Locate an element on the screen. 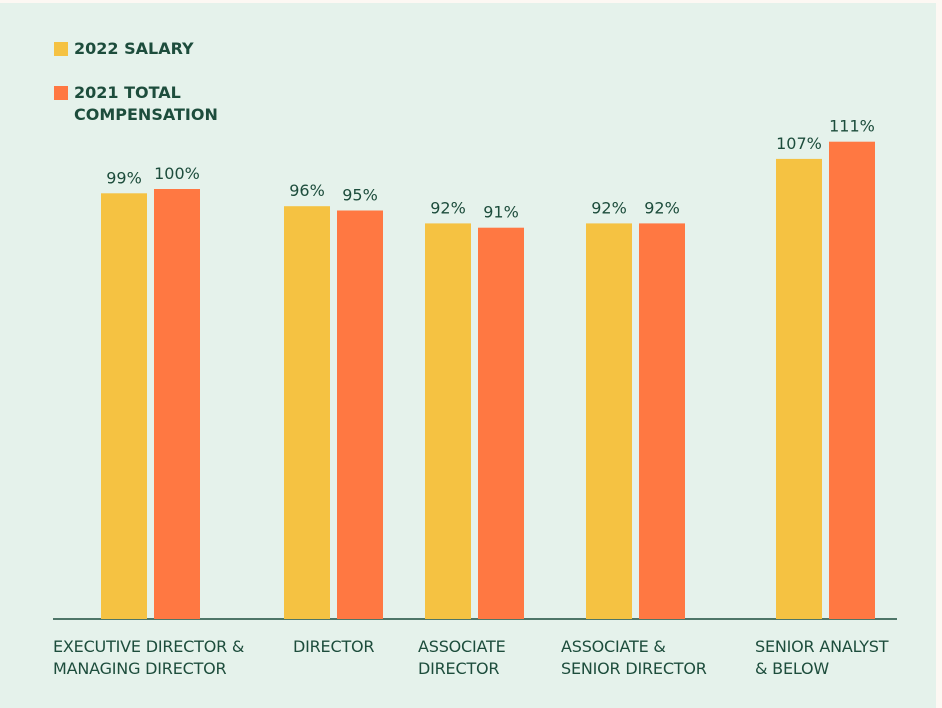  x-tick-label: EXECUTIVE DIRECTOR & MANAGING DIRECTOR is located at coordinates (149, 657).